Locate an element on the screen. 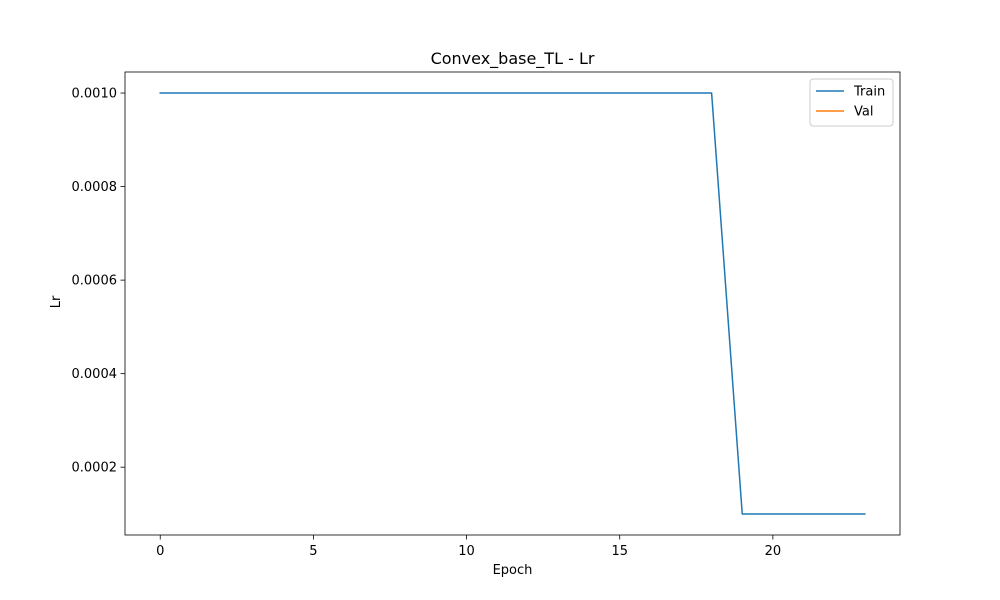  x-axis-label: Epoch is located at coordinates (513, 570).